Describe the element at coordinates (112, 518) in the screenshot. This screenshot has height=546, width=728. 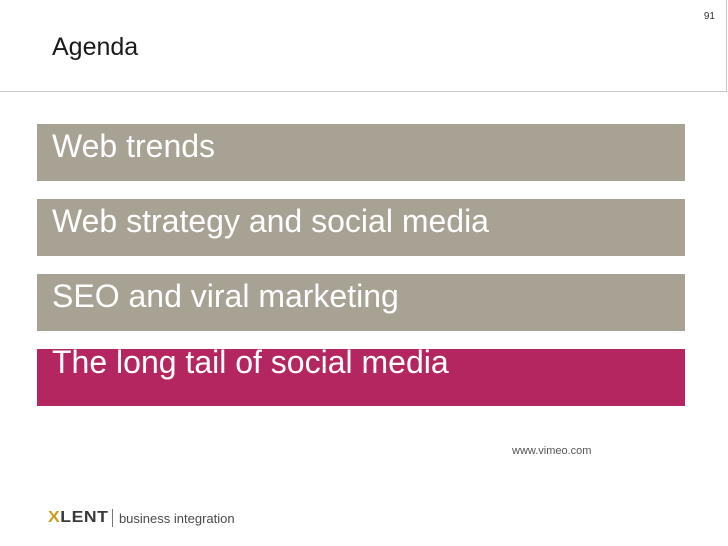
I see `logo-divider` at that location.